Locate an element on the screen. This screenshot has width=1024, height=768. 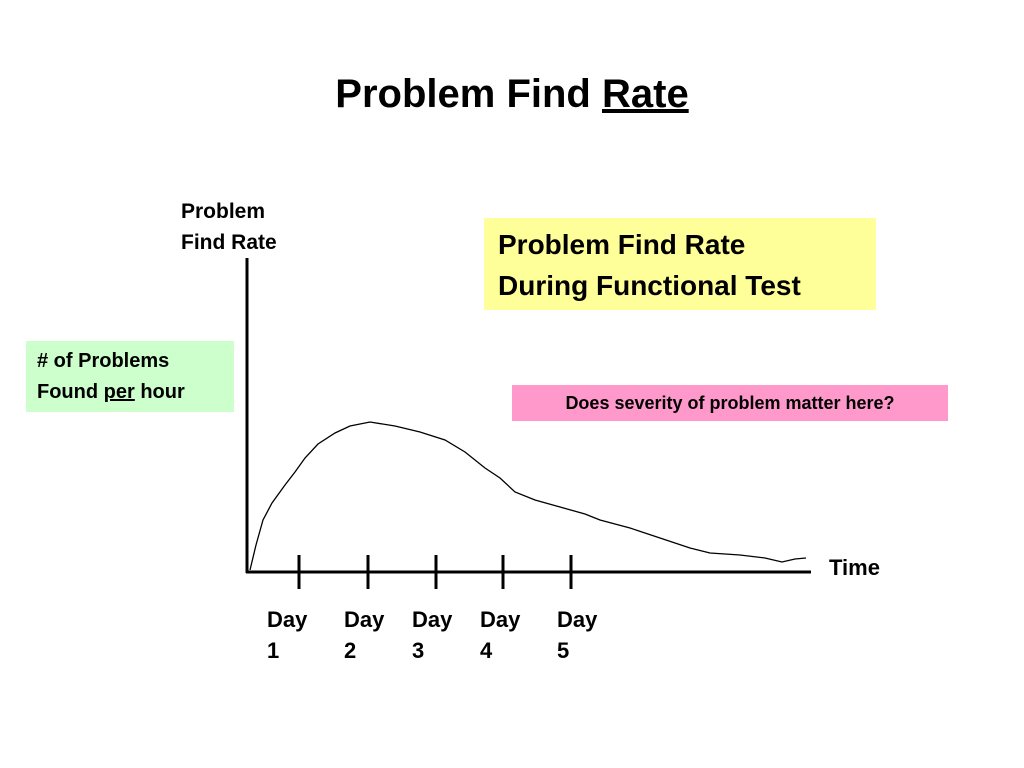
tick-label: Day 5 is located at coordinates (577, 635).